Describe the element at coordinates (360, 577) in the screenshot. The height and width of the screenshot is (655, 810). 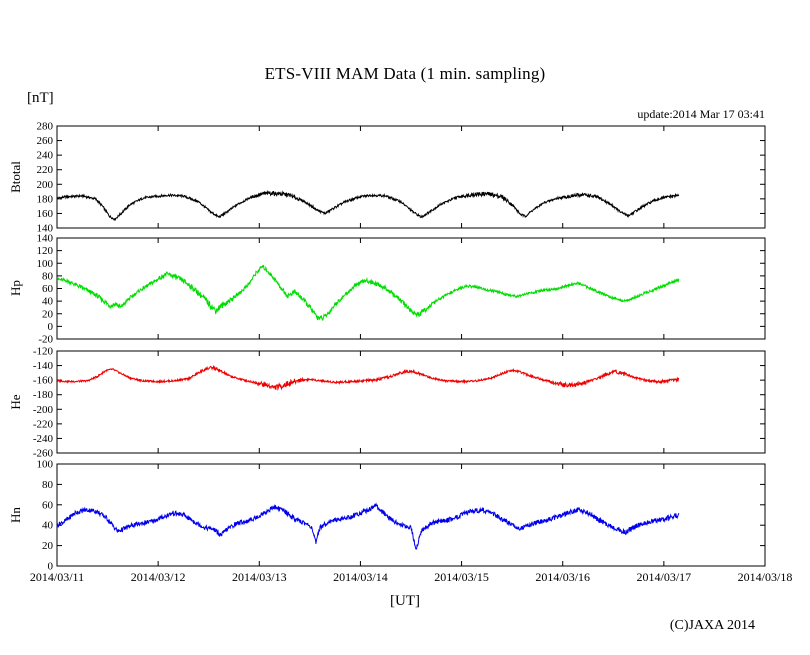
I see `svg-text: 2014/03/14` at that location.